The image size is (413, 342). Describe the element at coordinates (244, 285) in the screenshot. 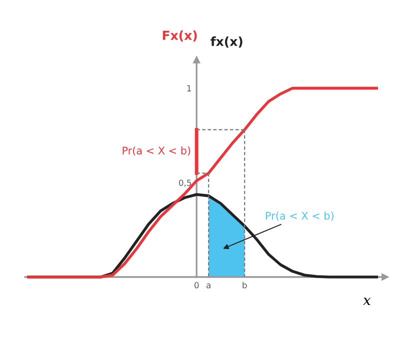

I see `x-tick-label: b` at that location.